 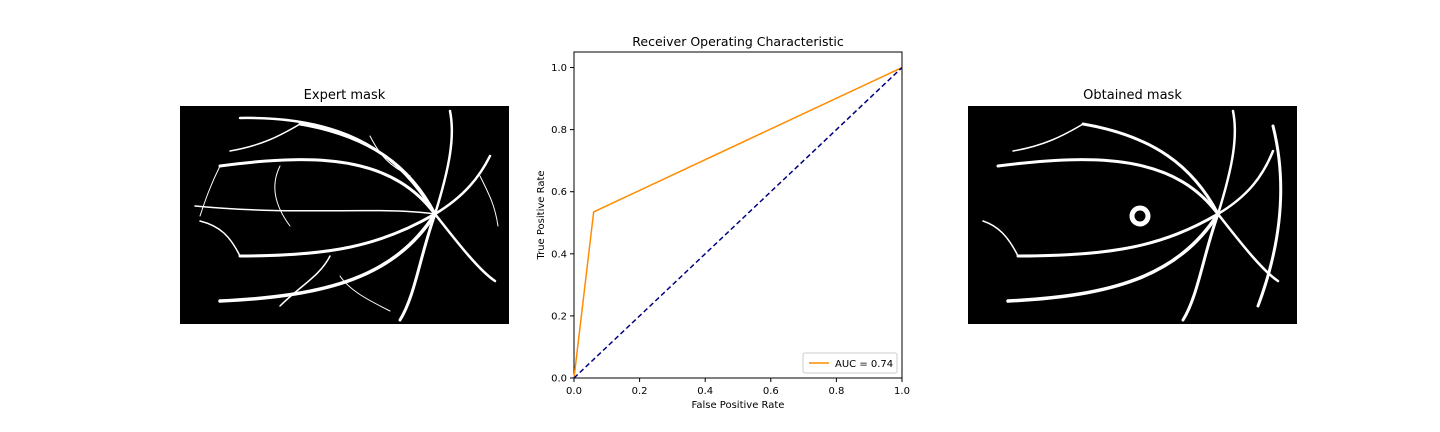 What do you see at coordinates (738, 41) in the screenshot?
I see `chart-title: Receiver Operating Characteristic` at bounding box center [738, 41].